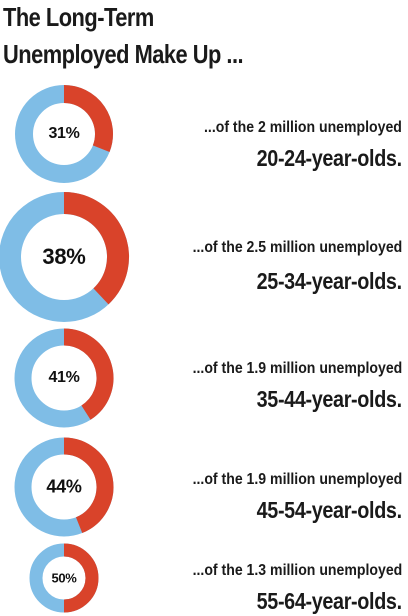 The image size is (408, 616). What do you see at coordinates (329, 281) in the screenshot?
I see `donut-age-group: 25-34-year-olds.` at bounding box center [329, 281].